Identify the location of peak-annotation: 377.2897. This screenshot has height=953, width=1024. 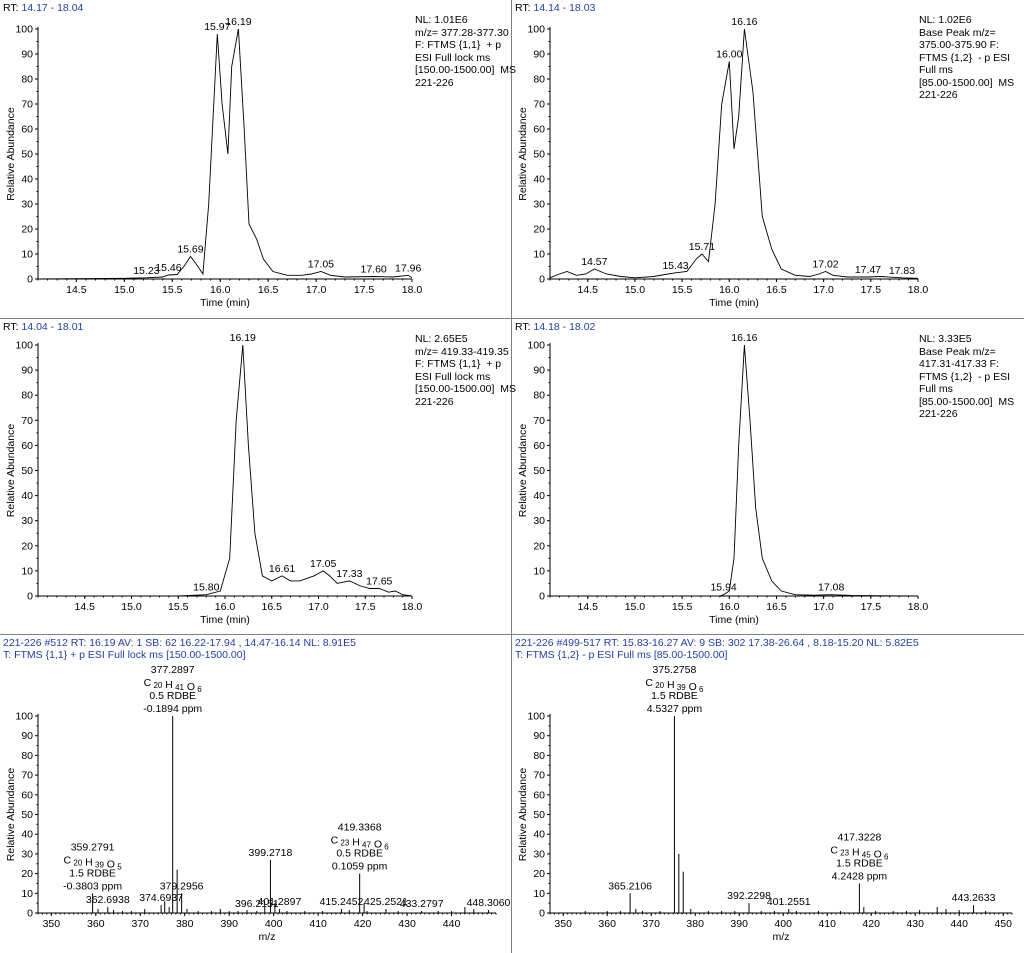
(173, 670).